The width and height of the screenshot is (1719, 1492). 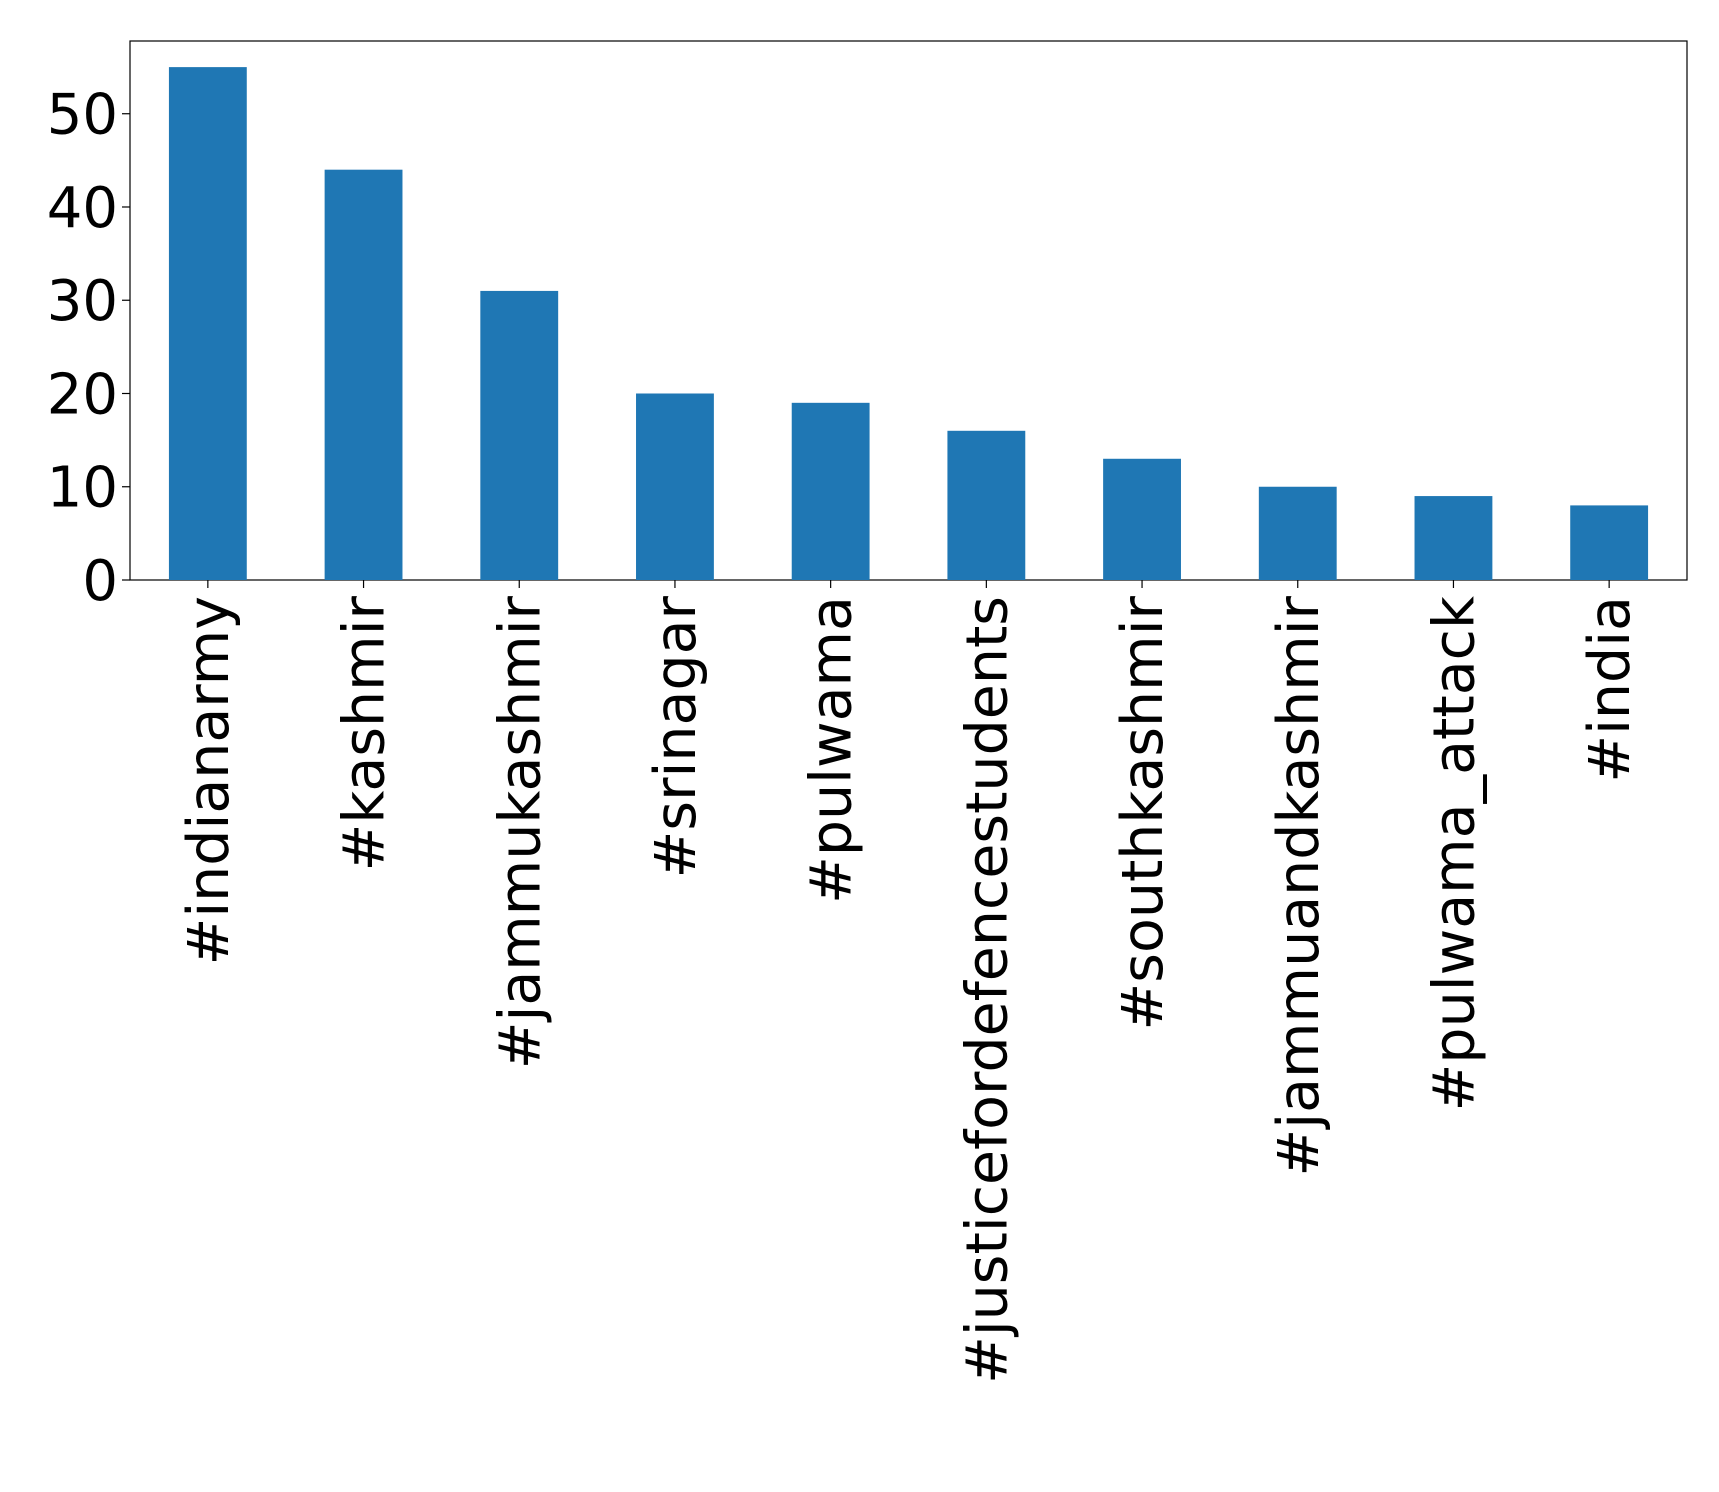 What do you see at coordinates (82, 394) in the screenshot?
I see `y-tick-label: 20` at bounding box center [82, 394].